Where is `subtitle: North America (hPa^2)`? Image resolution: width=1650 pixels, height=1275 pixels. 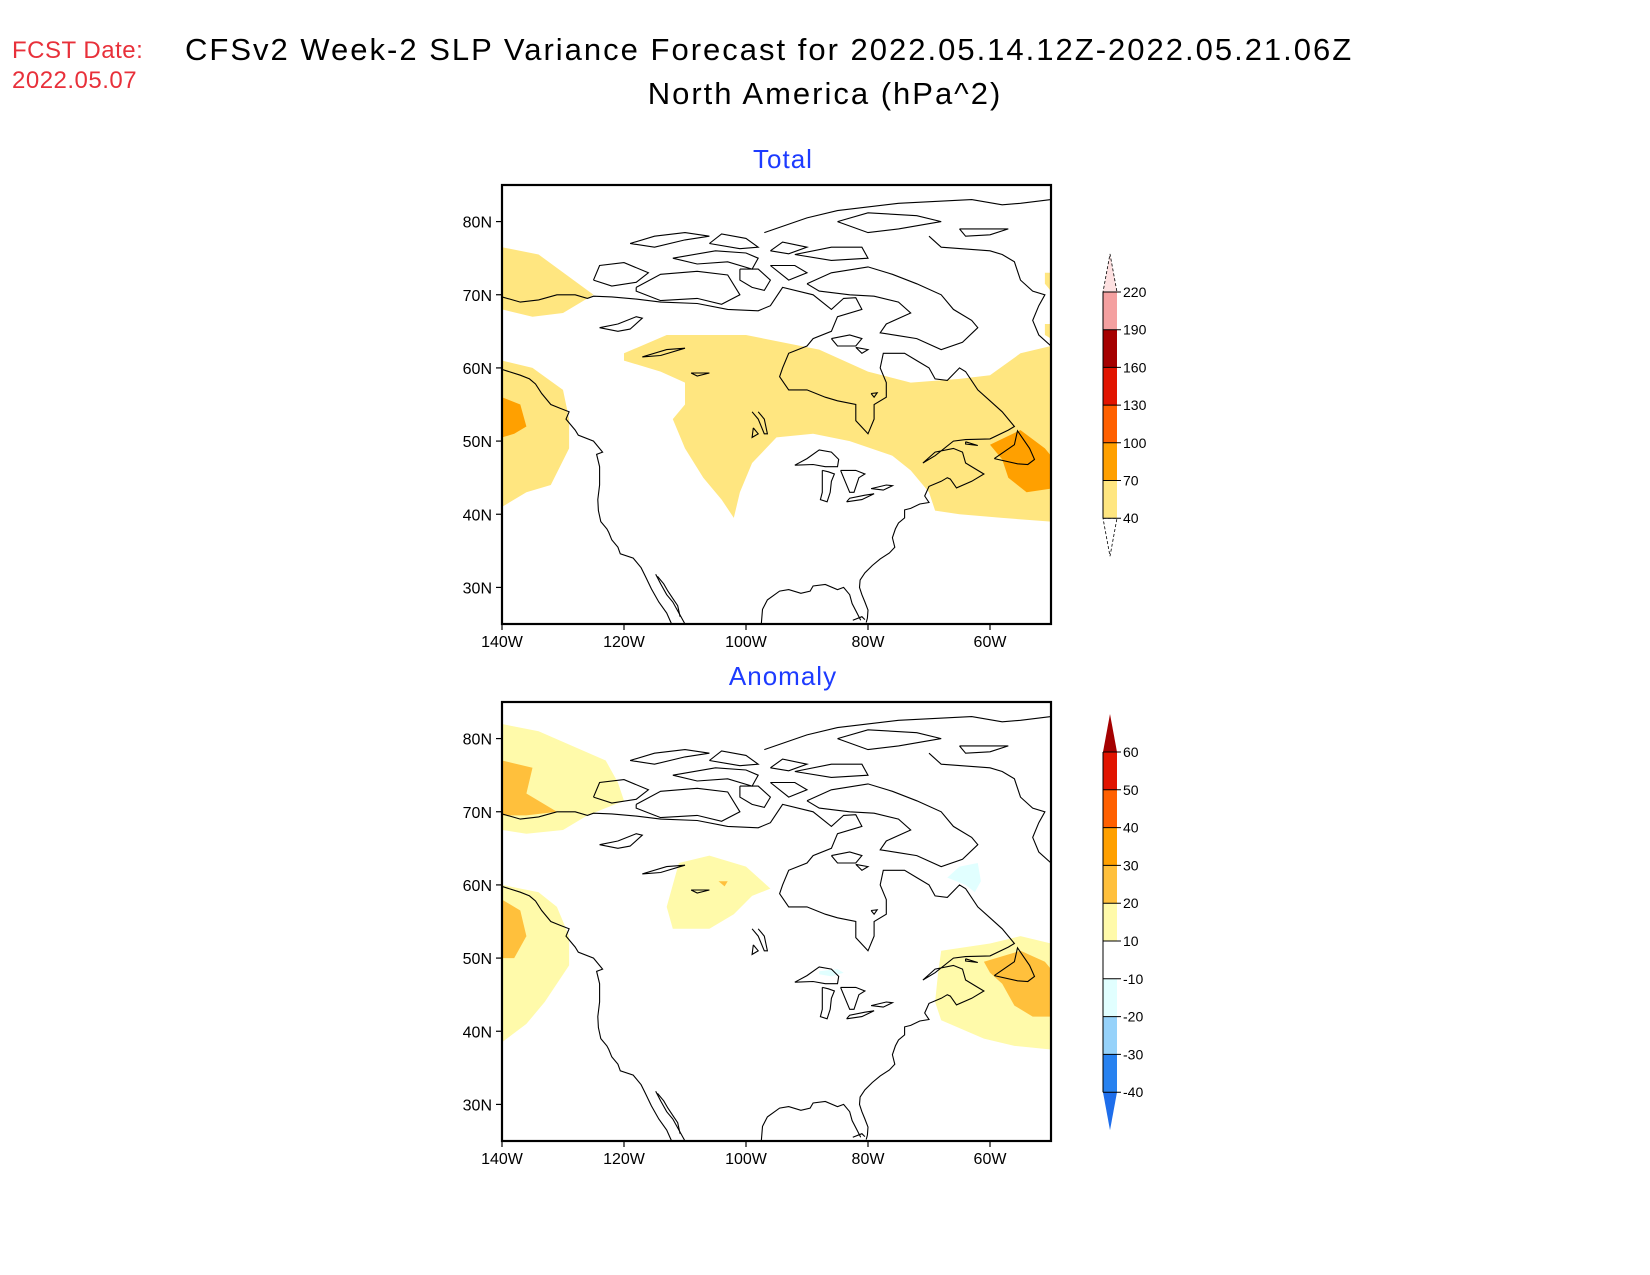
subtitle: North America (hPa^2) is located at coordinates (825, 93).